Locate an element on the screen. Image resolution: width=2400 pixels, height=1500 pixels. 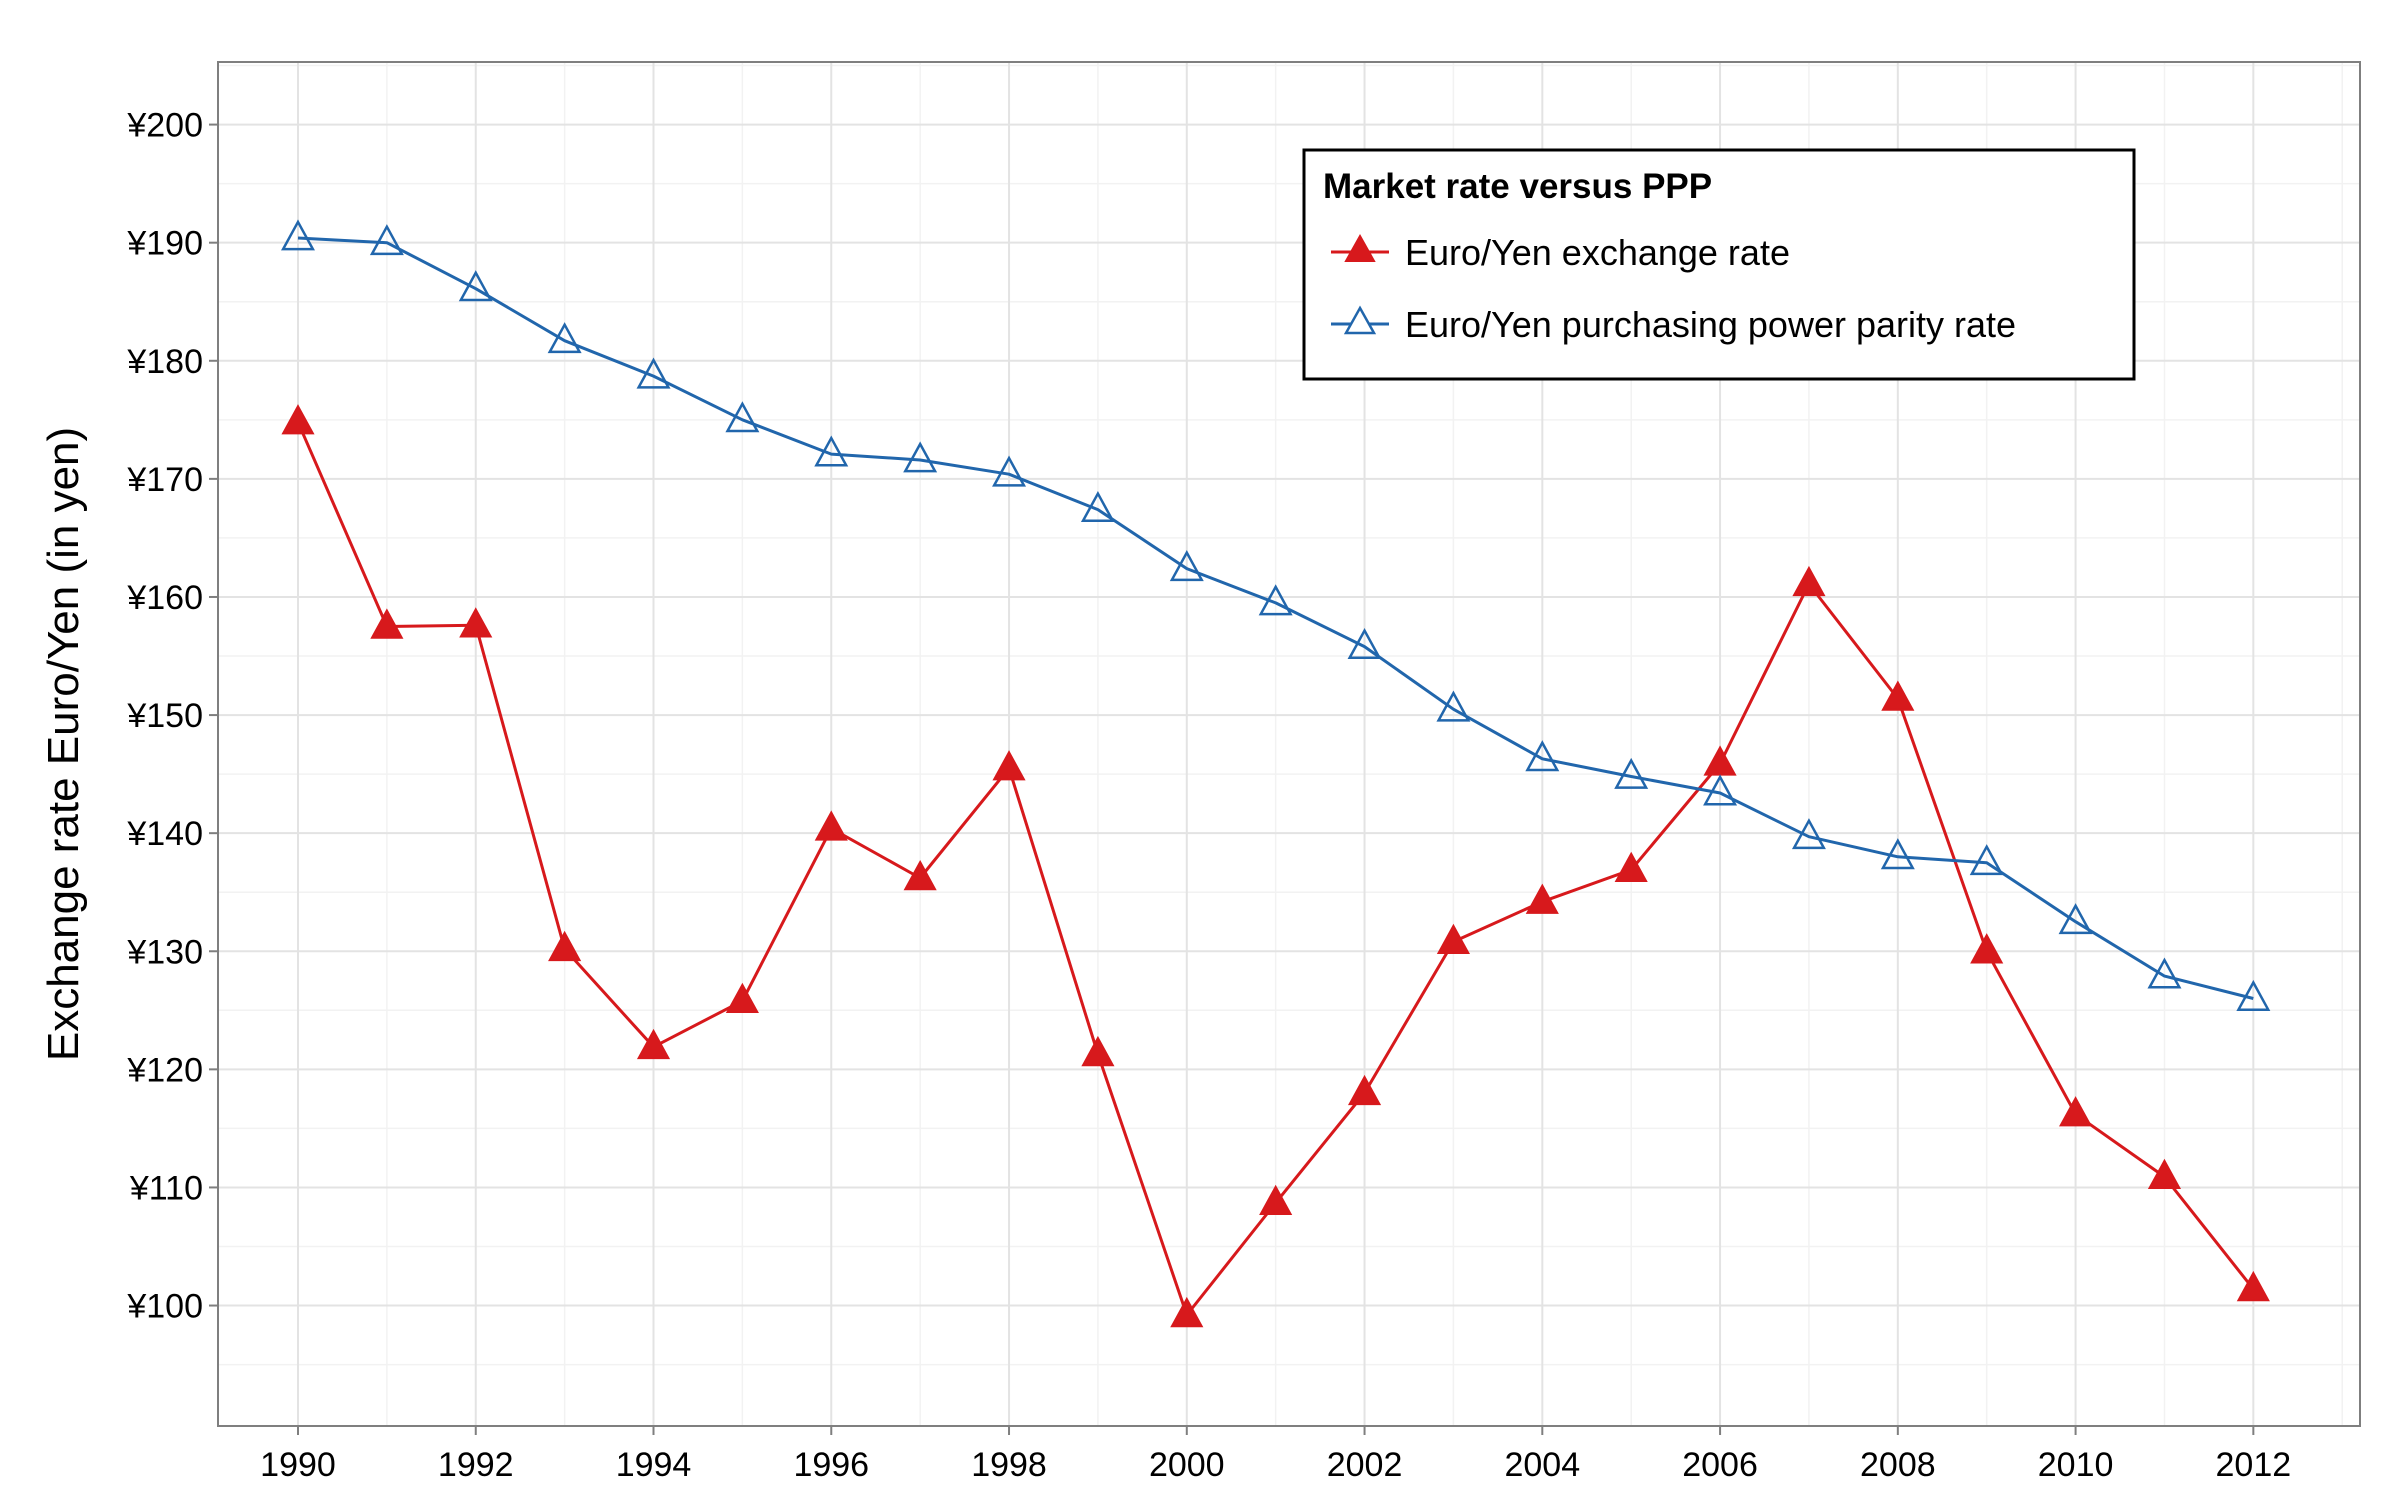
legend-filled-triangle-icon is located at coordinates (1360, 247).